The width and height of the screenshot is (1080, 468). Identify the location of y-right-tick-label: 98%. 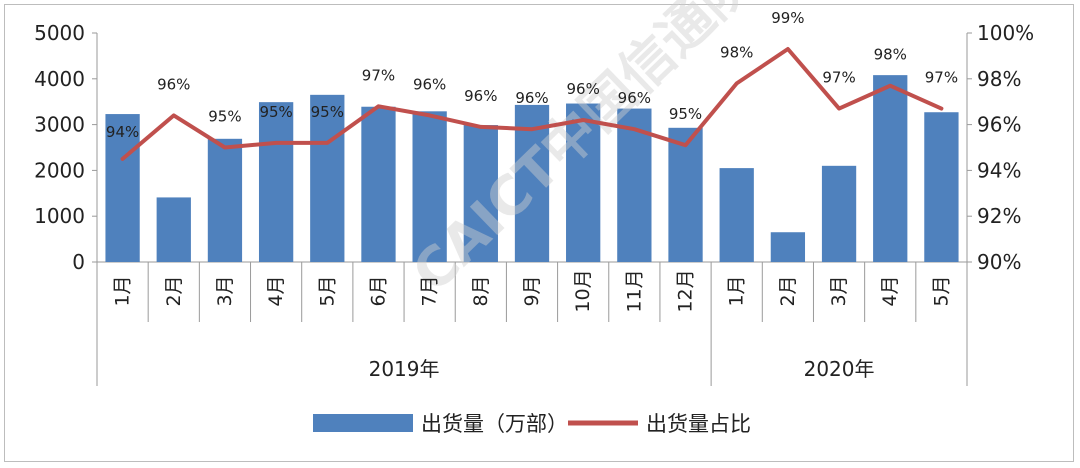
(999, 79).